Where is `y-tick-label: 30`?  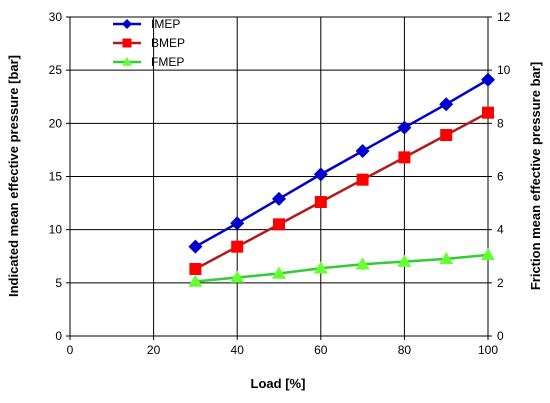
y-tick-label: 30 is located at coordinates (56, 17).